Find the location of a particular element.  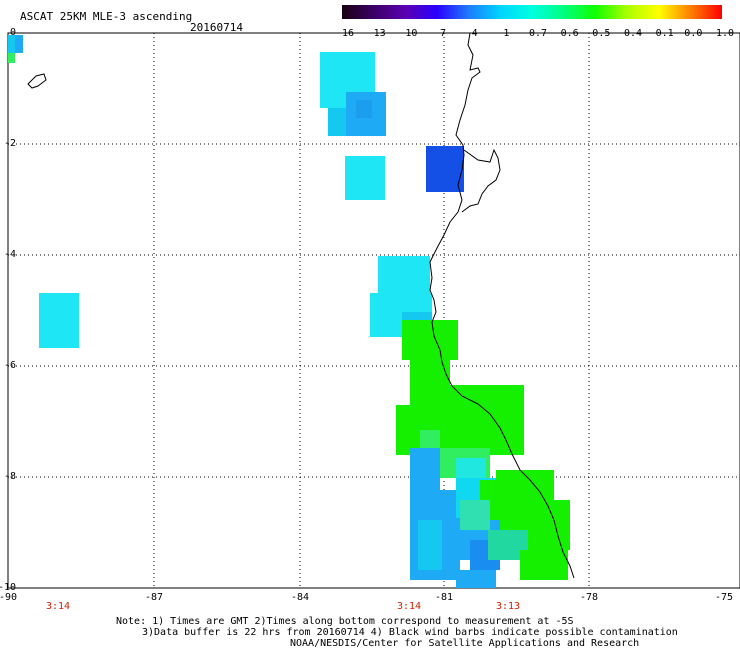

y-tick-label: -4 is located at coordinates (9, 254).